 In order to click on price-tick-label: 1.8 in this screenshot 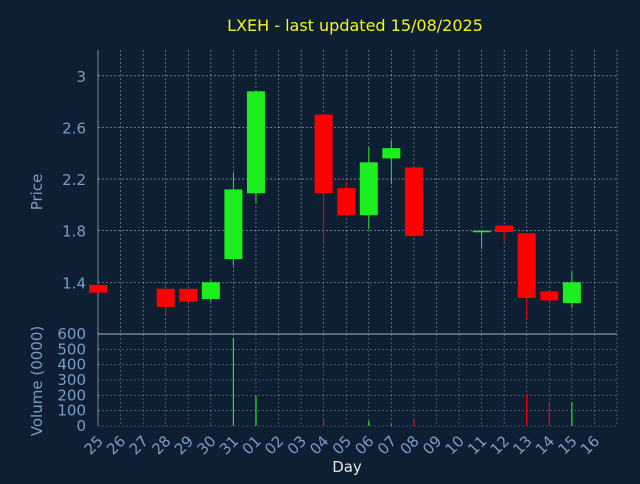, I will do `click(74, 232)`.